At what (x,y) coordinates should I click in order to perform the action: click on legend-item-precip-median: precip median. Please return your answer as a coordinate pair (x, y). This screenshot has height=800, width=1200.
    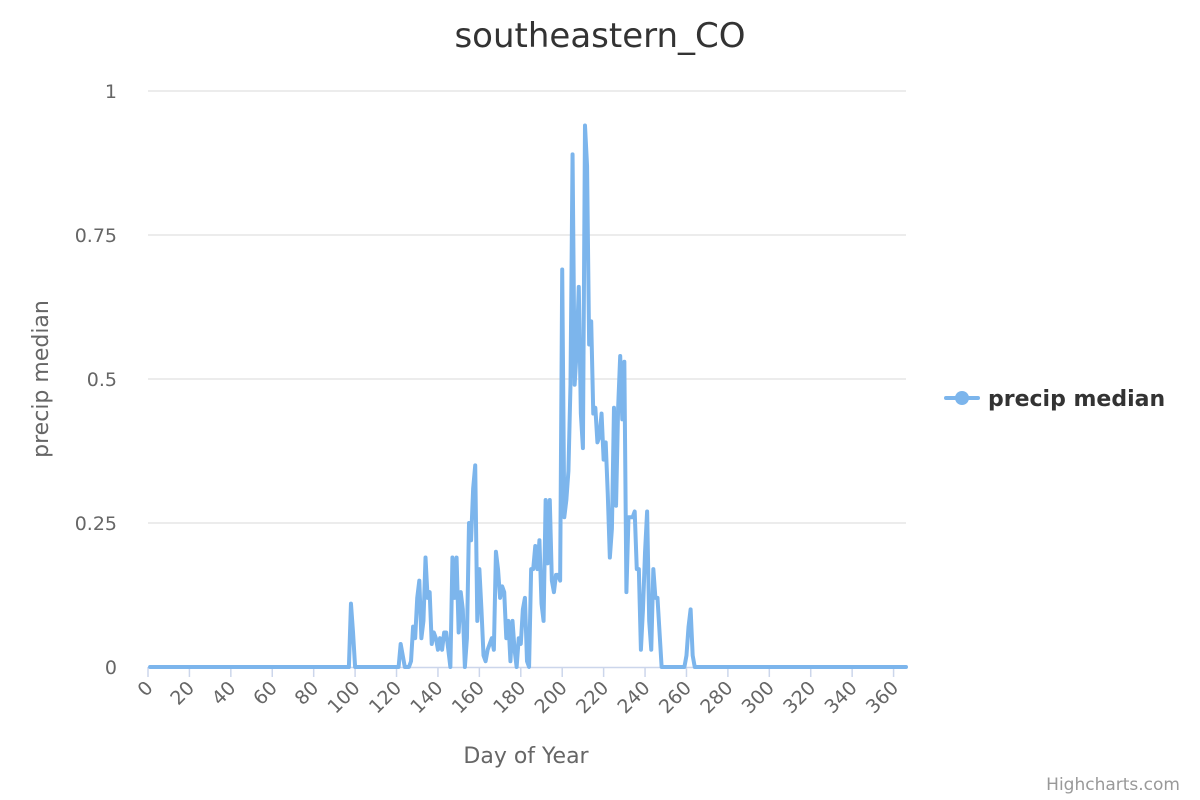
    Looking at the image, I should click on (1054, 399).